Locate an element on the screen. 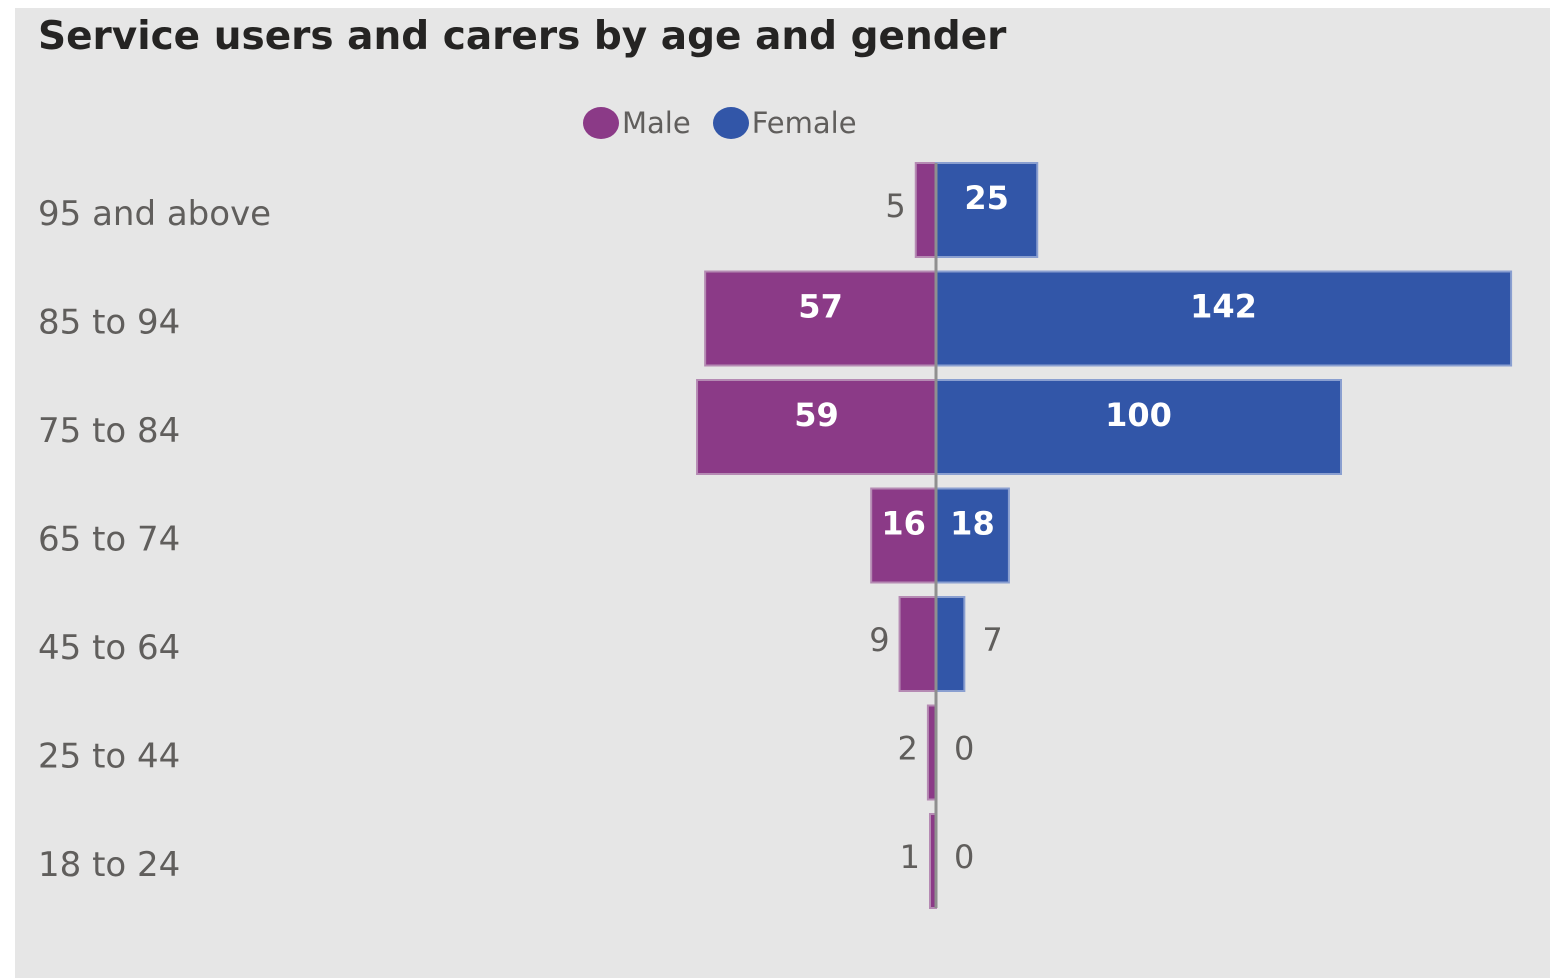  data-label-female-75-to-84: 100 is located at coordinates (1138, 415).